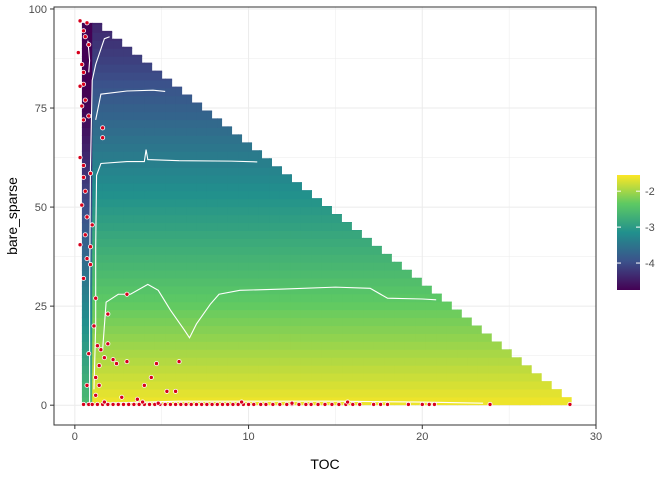 This screenshot has height=480, width=672. I want to click on y-axis-ticks: 0 25 50 75 100, so click(41, 208).